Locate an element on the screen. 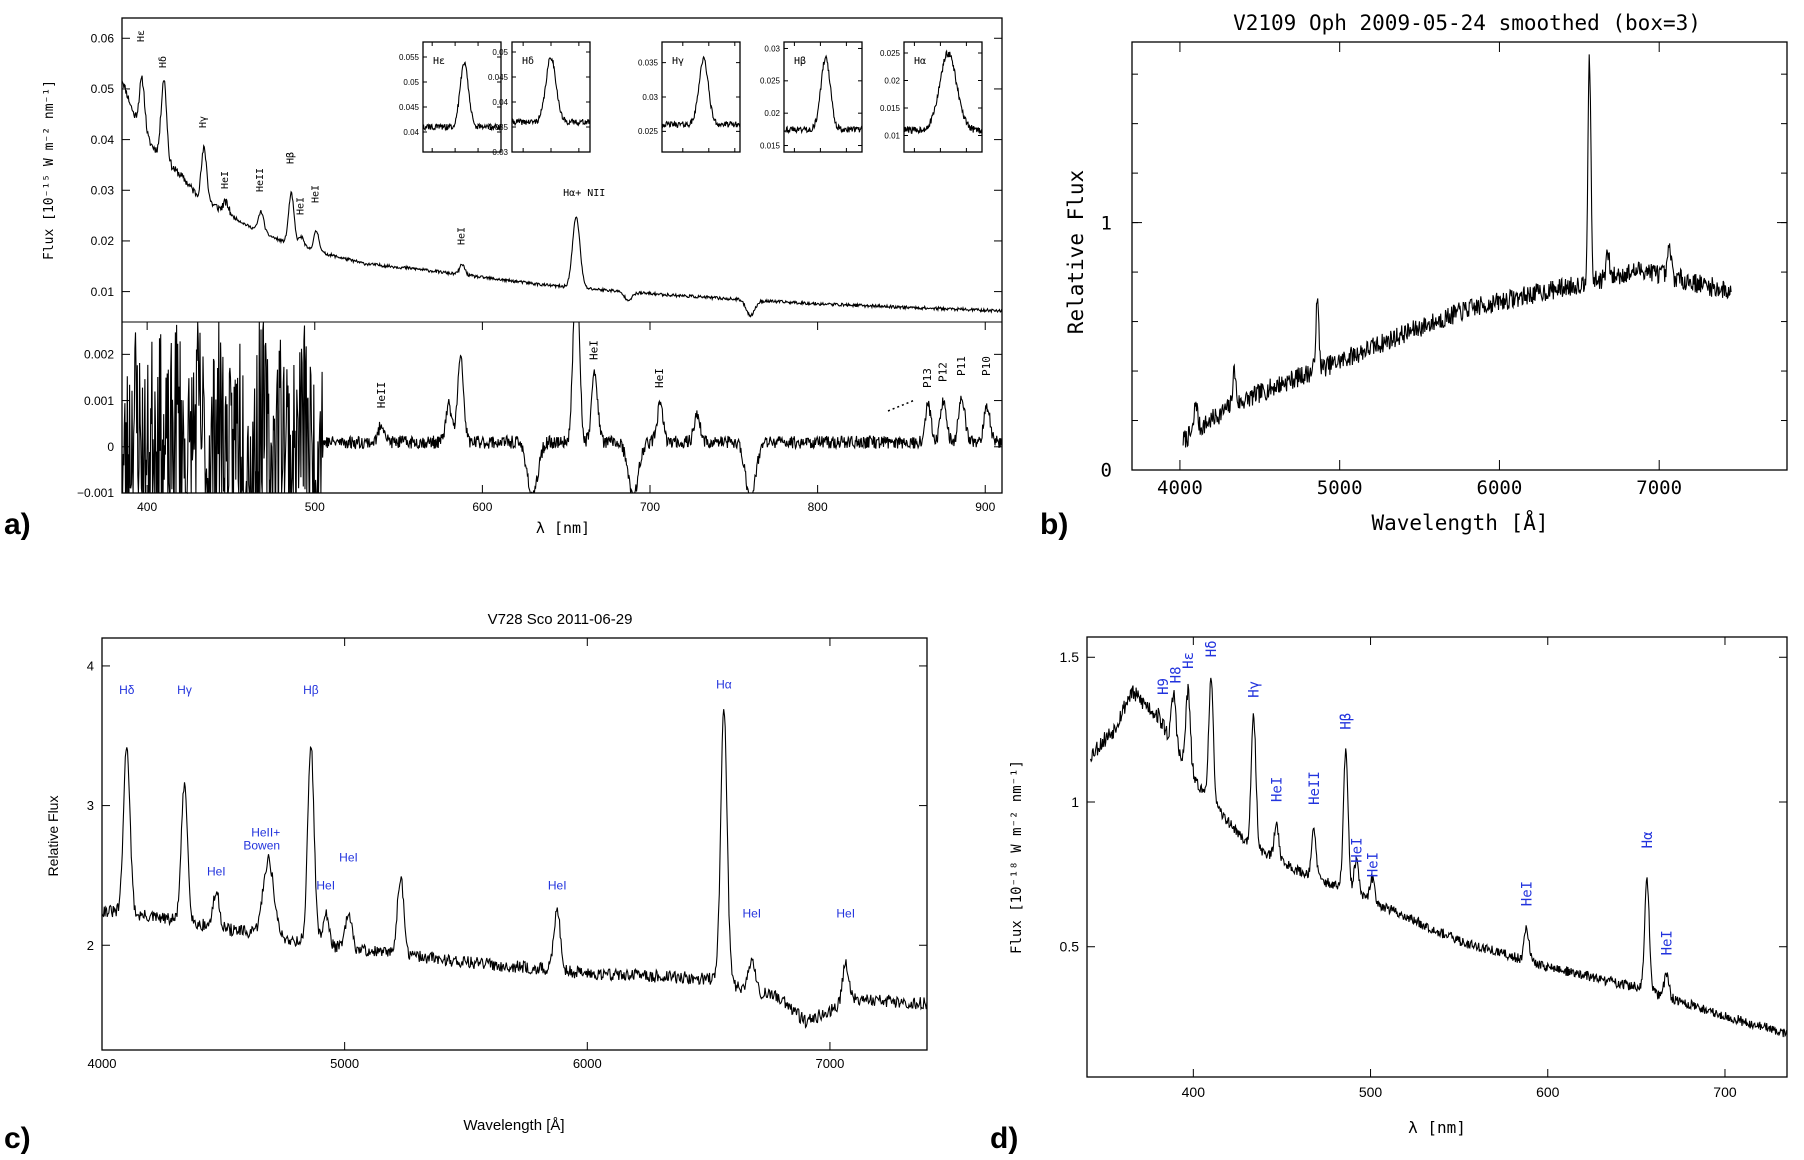 Image resolution: width=1804 pixels, height=1160 pixels. a-bottom-y-tick-label: 0.002 is located at coordinates (99, 355).